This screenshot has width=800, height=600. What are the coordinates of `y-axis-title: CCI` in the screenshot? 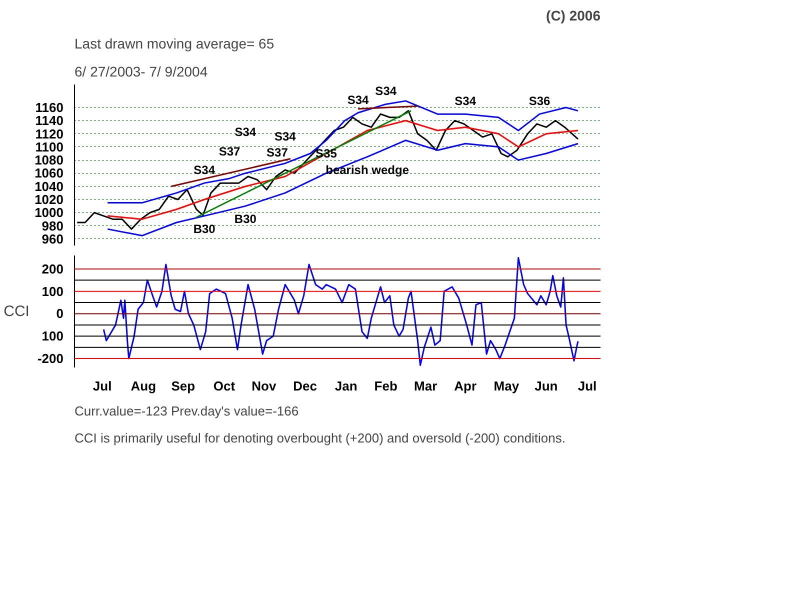 It's located at (17, 311).